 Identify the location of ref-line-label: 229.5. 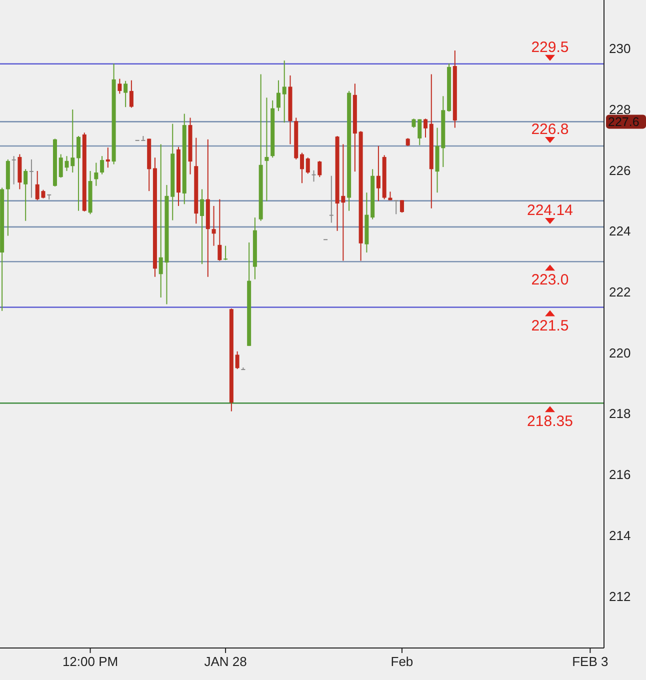
(550, 47).